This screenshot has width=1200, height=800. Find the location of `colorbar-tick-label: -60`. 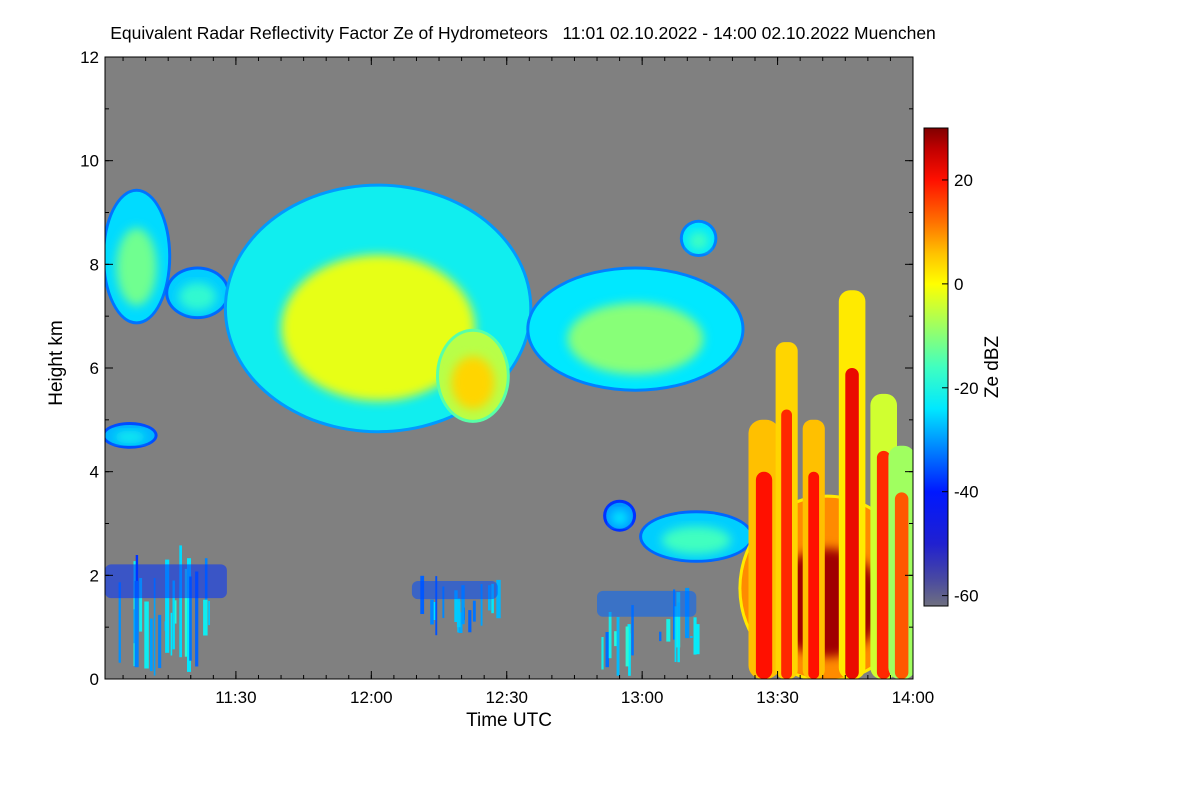

colorbar-tick-label: -60 is located at coordinates (966, 596).